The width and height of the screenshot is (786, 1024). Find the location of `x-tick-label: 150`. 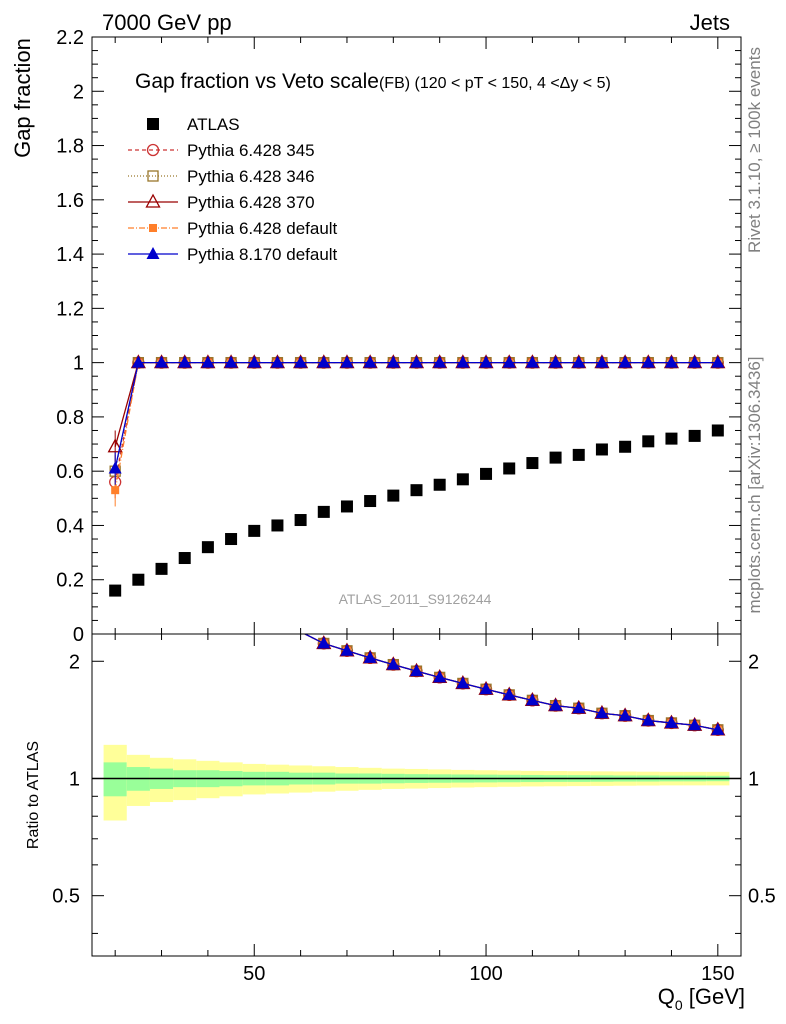

x-tick-label: 150 is located at coordinates (717, 974).